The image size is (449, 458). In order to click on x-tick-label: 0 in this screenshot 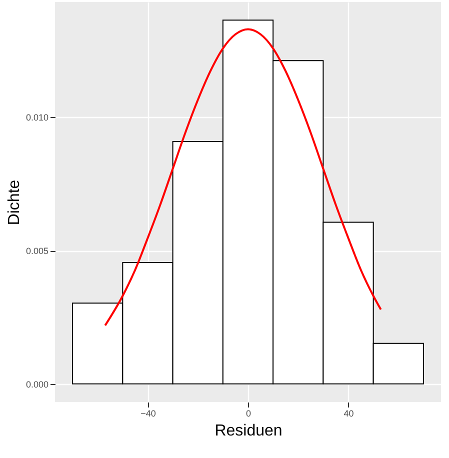, I will do `click(249, 413)`.